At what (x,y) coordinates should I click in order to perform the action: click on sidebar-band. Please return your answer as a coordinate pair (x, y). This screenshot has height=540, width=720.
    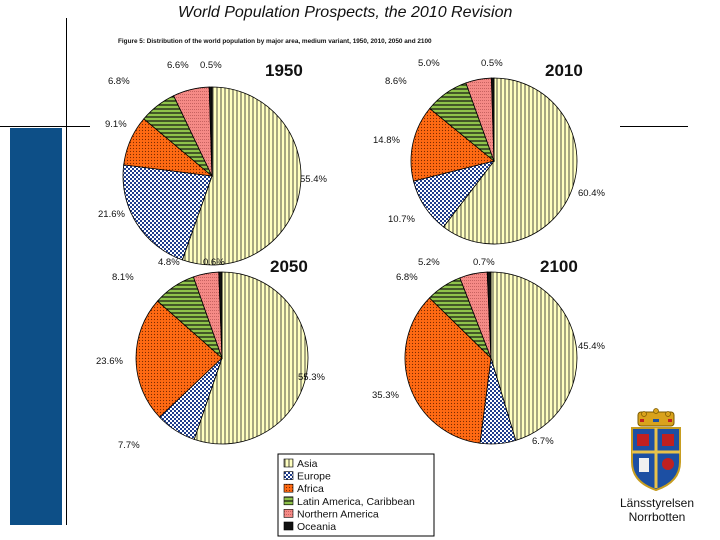
    Looking at the image, I should click on (36, 326).